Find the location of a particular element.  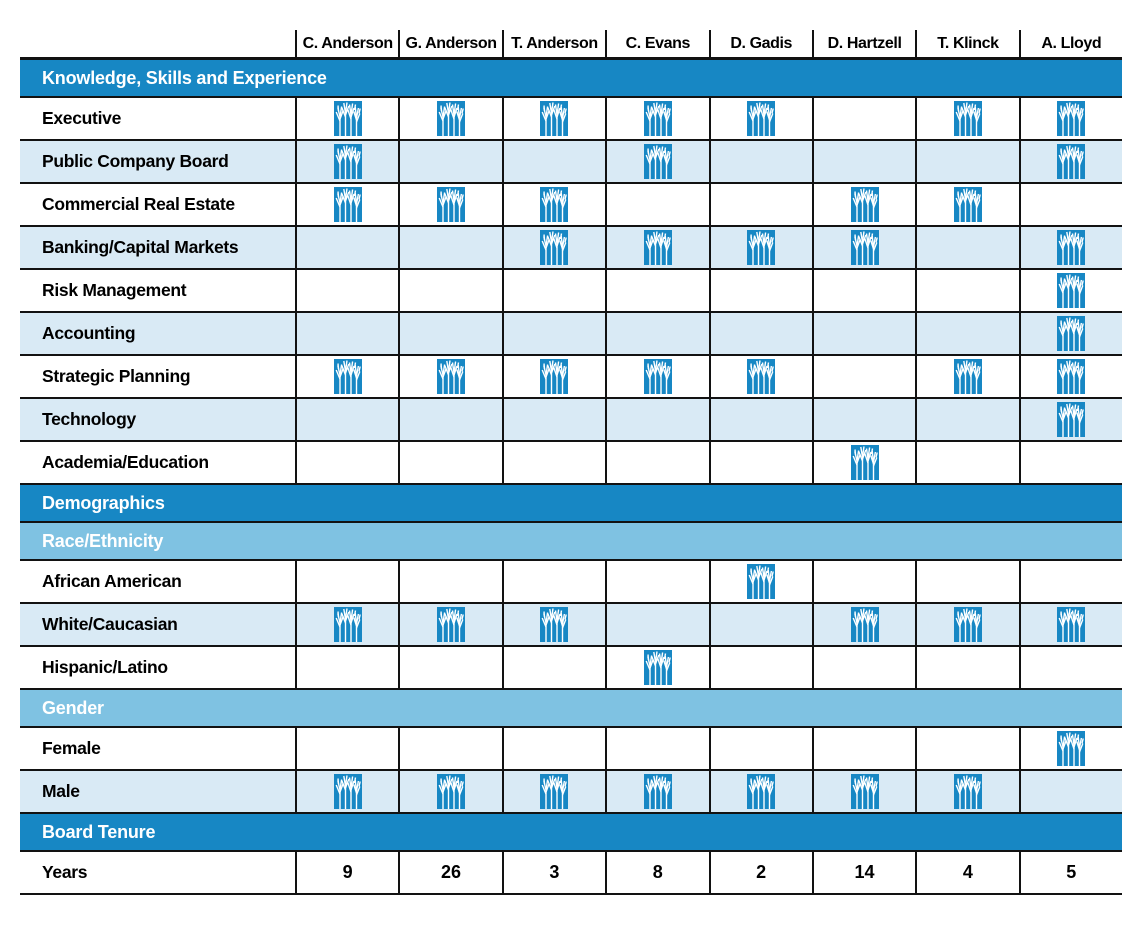

matrix-cell: 26 is located at coordinates (449, 872).